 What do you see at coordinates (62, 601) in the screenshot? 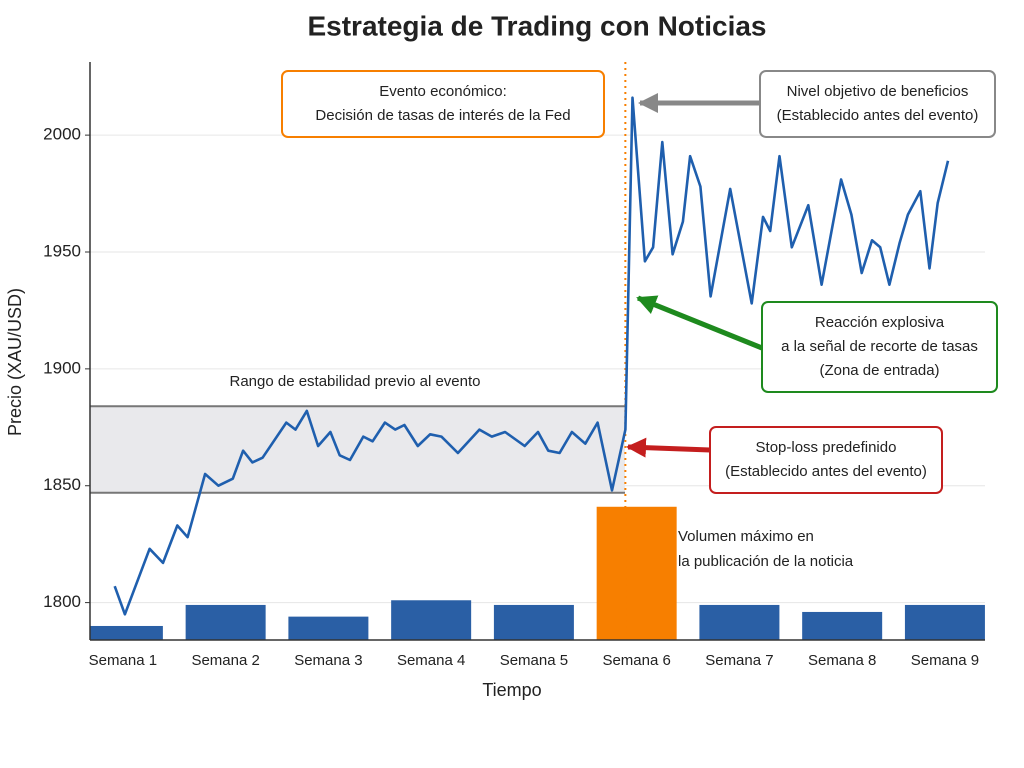
I see `y-tick-label: 1800` at bounding box center [62, 601].